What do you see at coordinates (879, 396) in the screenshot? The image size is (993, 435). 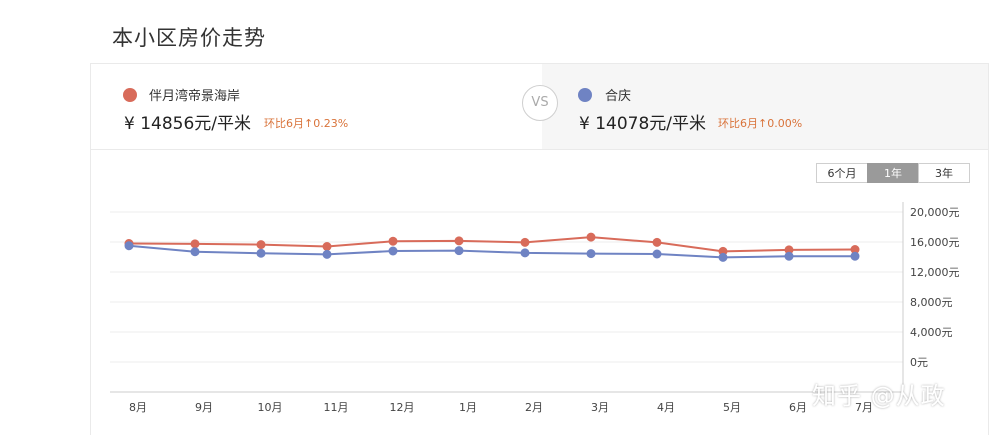 I see `watermark-text: 知乎 @从政` at bounding box center [879, 396].